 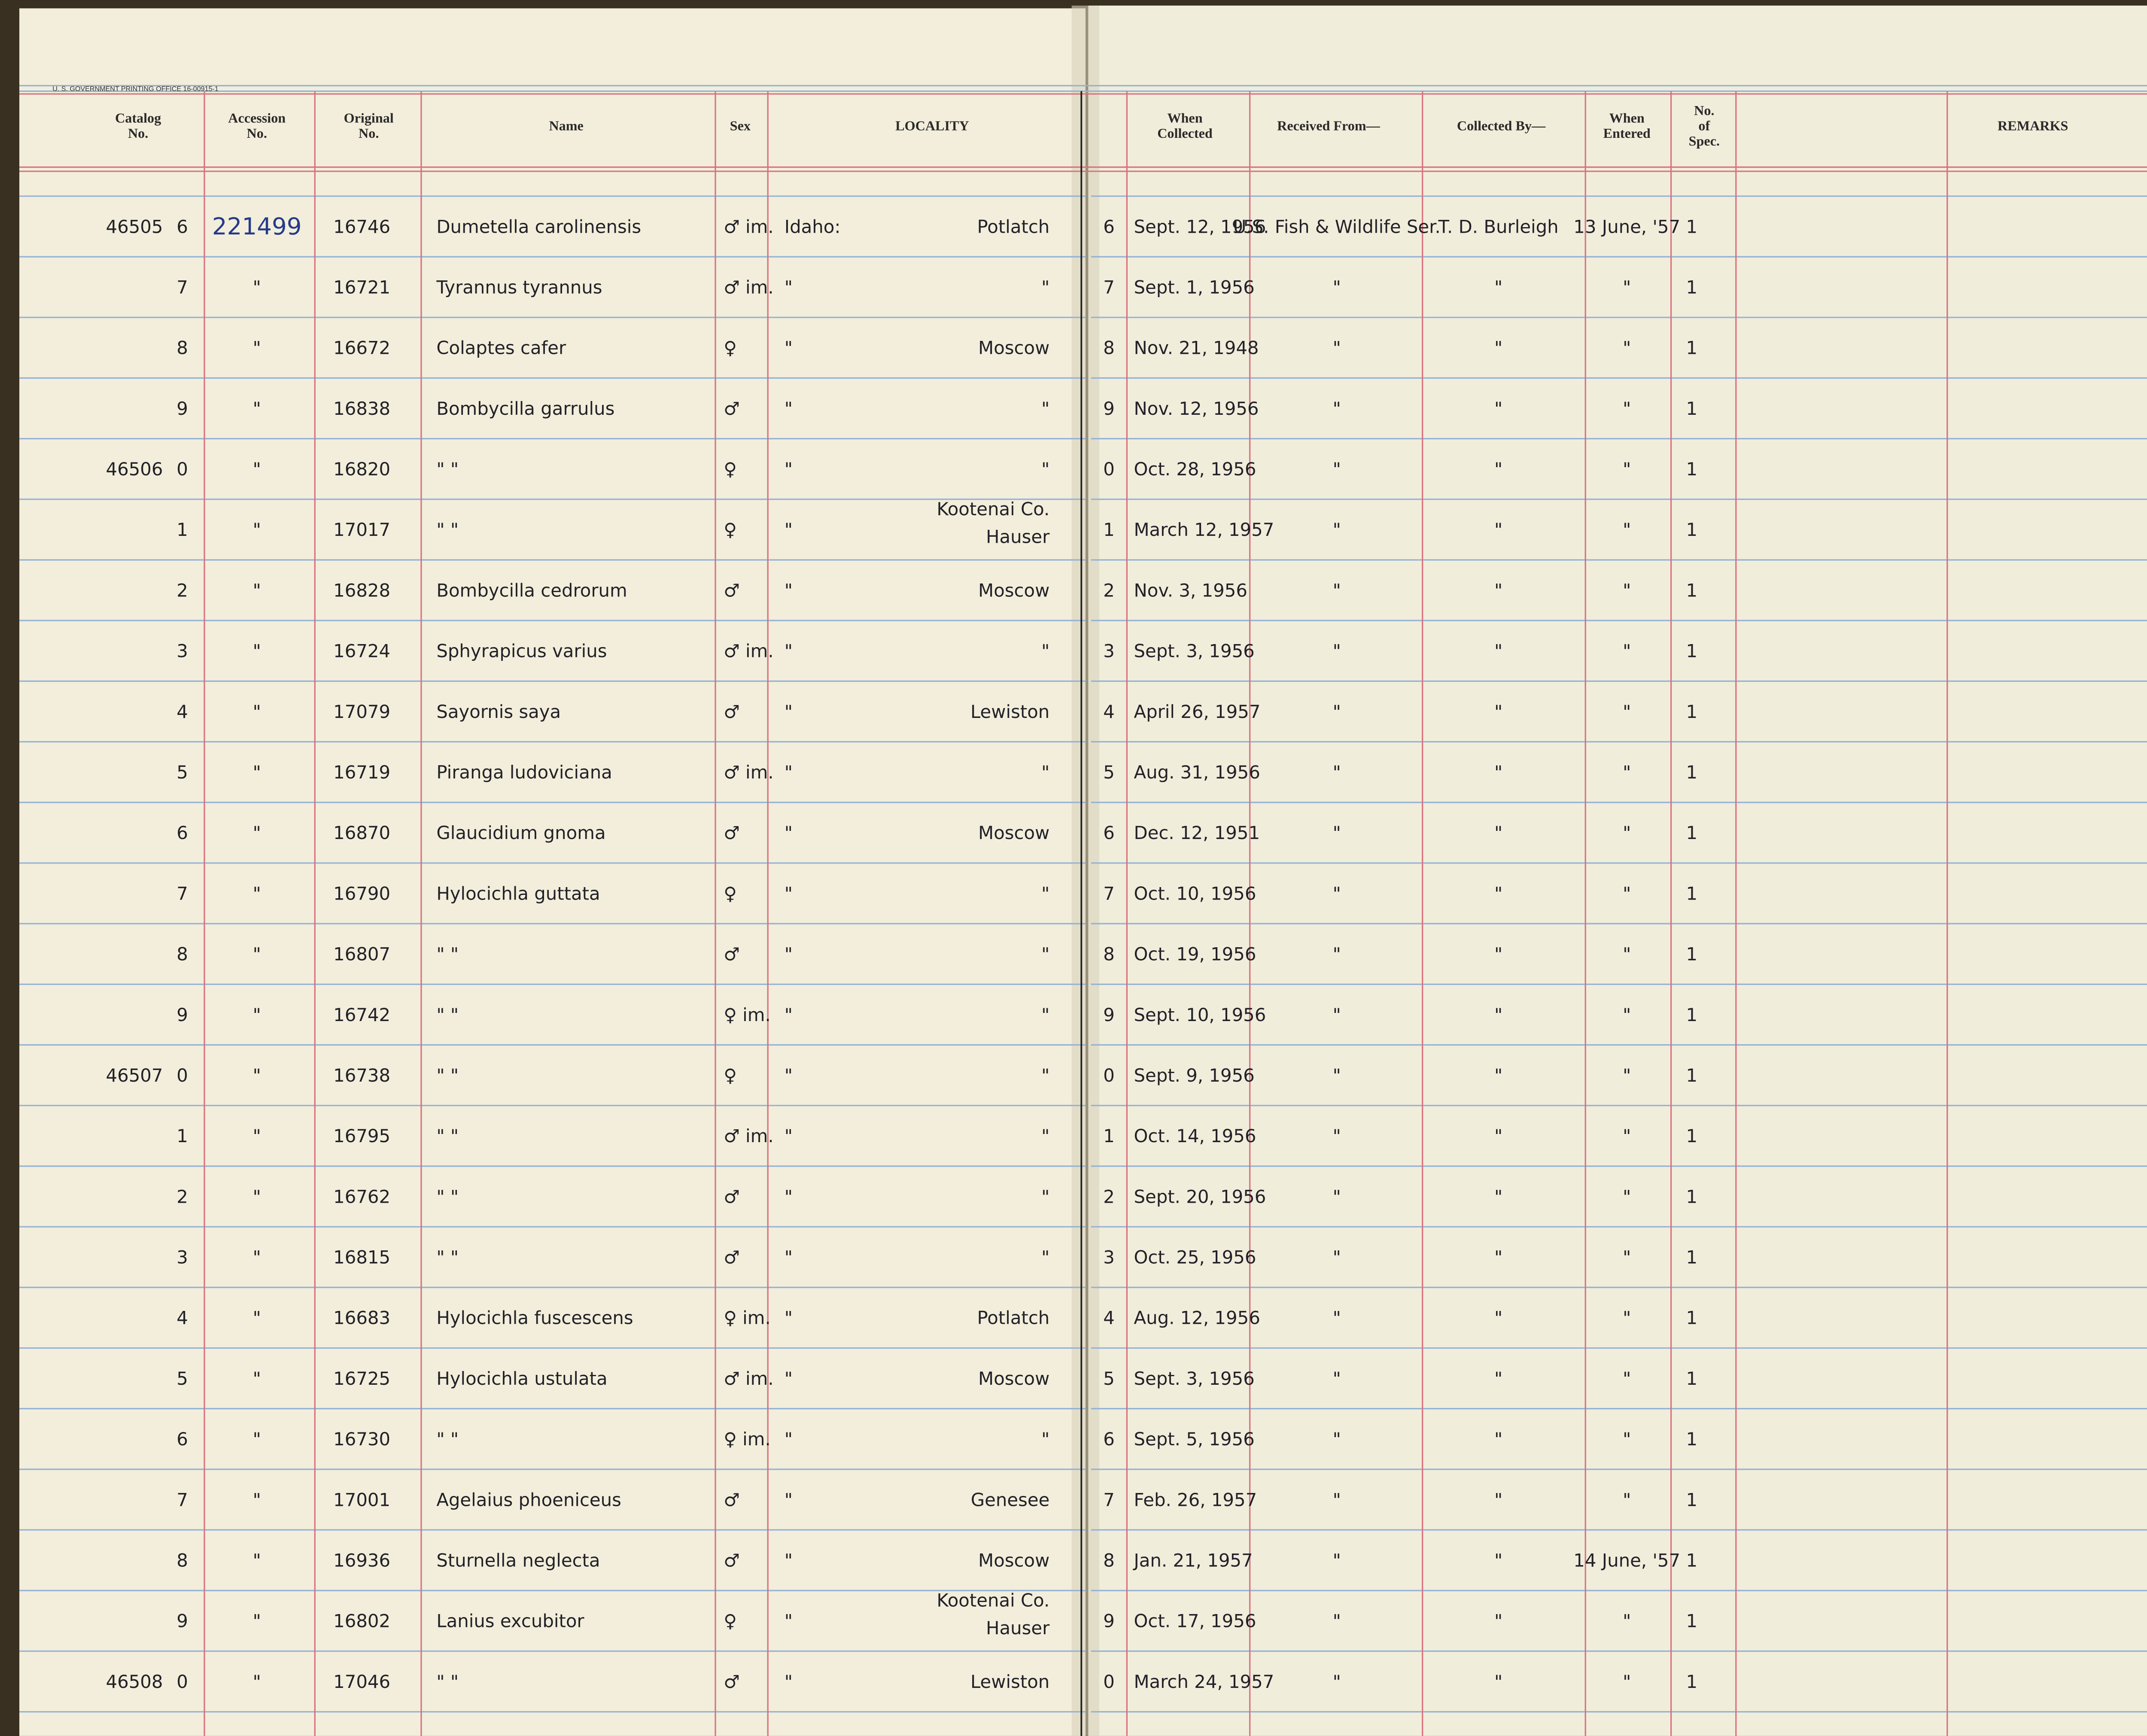 What do you see at coordinates (1197, 711) in the screenshot?
I see `entry-date: April 26, 1957` at bounding box center [1197, 711].